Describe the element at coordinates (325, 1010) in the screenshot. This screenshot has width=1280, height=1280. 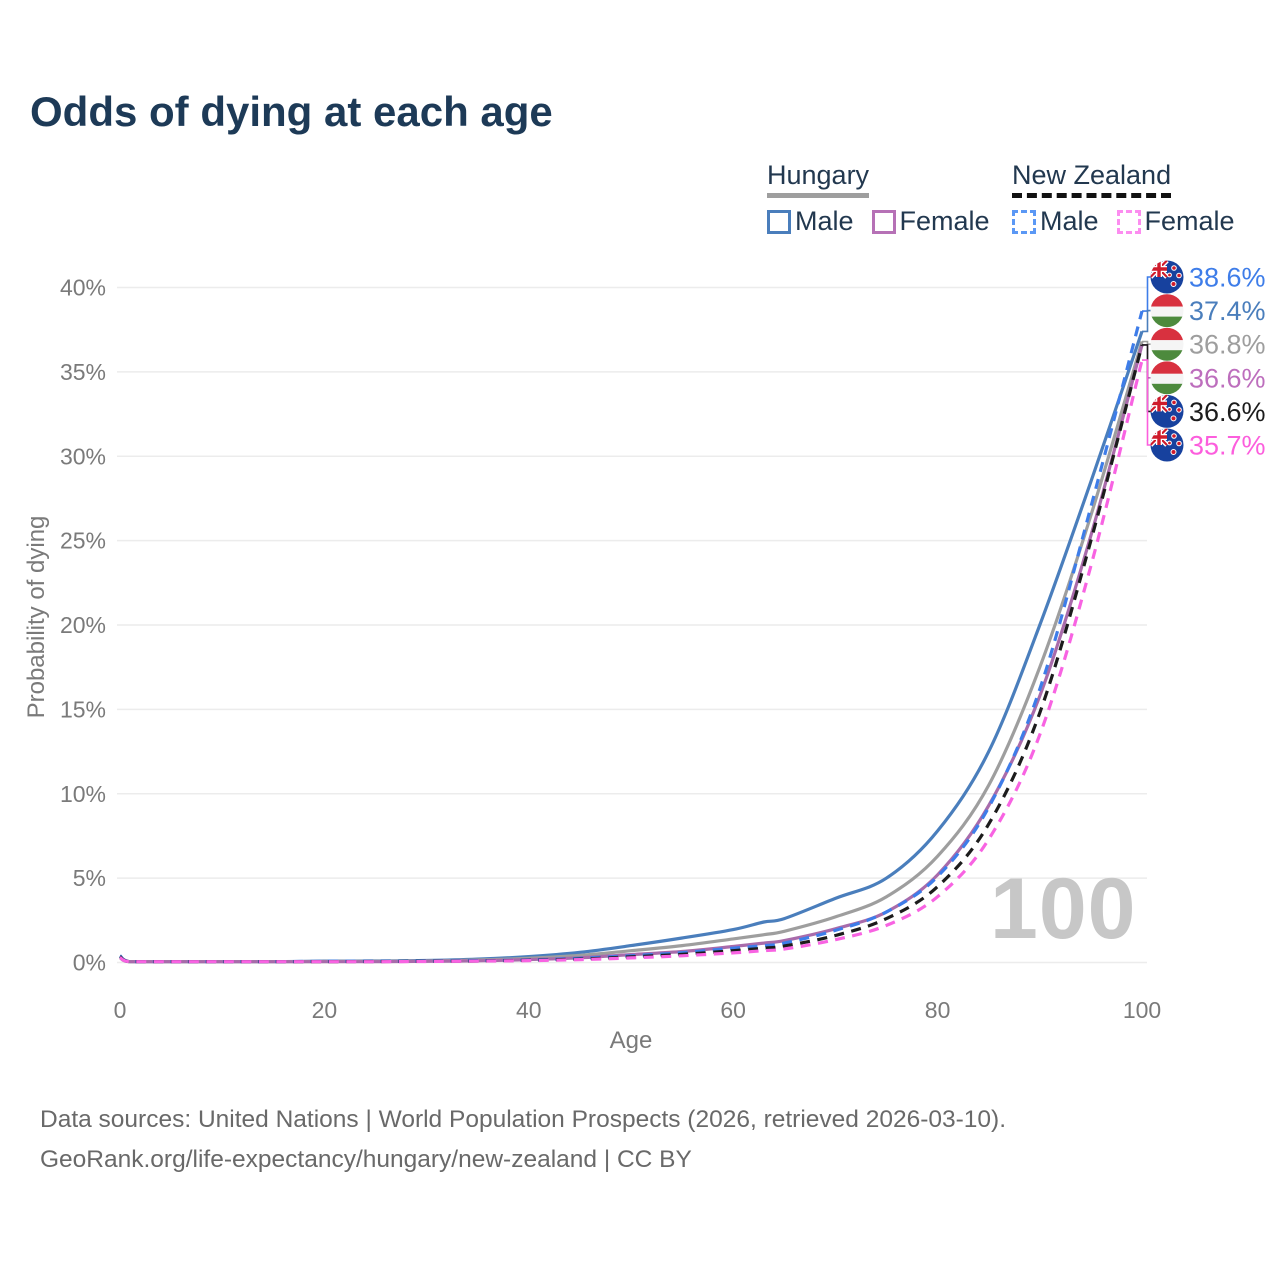
I see `svg-text: 20` at that location.